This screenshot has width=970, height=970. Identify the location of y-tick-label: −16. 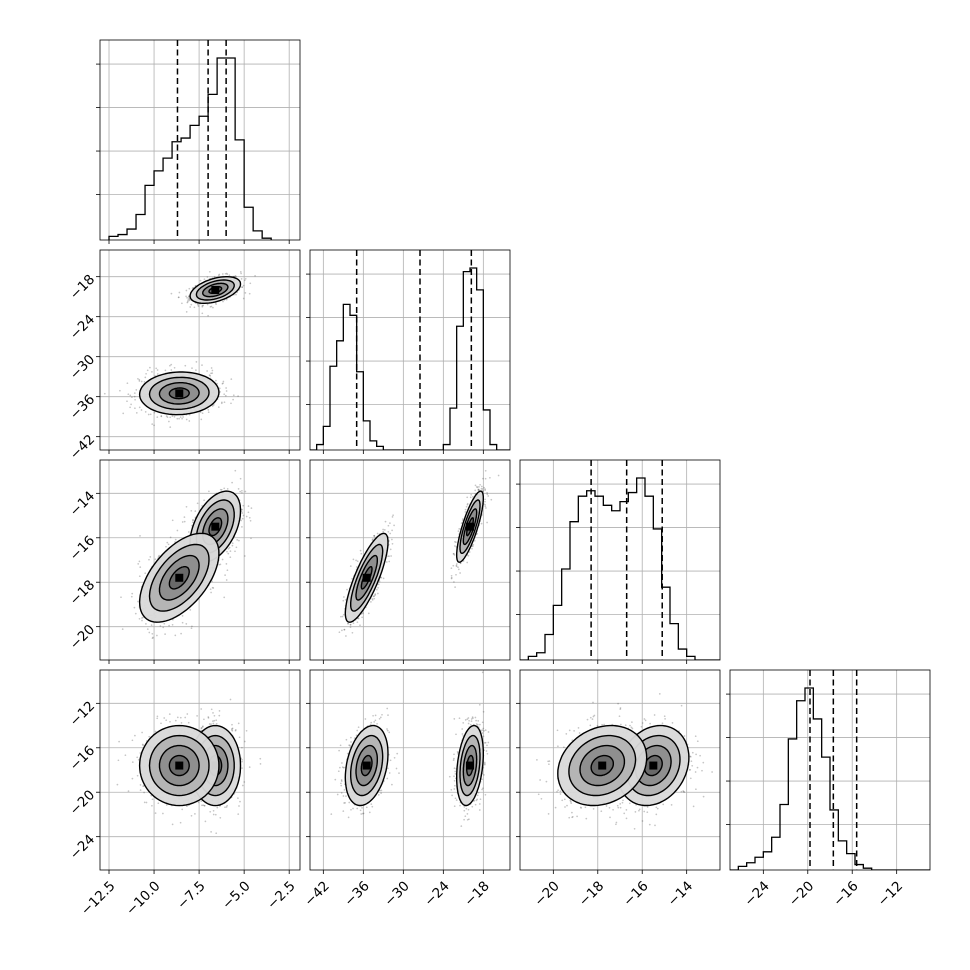
(82, 548).